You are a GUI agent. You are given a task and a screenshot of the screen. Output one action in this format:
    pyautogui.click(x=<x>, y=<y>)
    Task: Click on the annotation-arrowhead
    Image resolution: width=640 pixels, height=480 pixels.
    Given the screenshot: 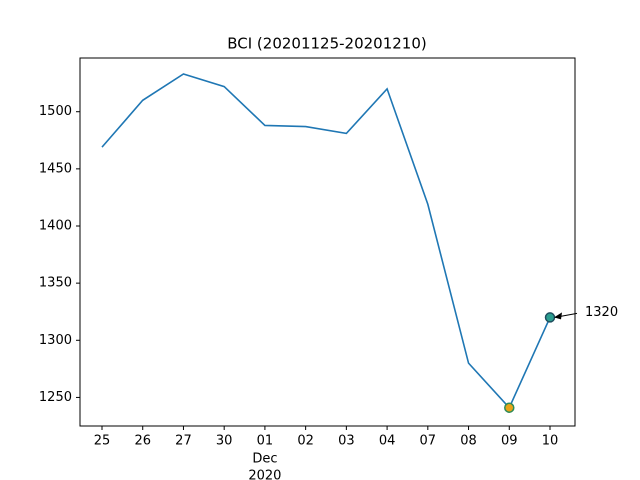 What is the action you would take?
    pyautogui.click(x=558, y=316)
    